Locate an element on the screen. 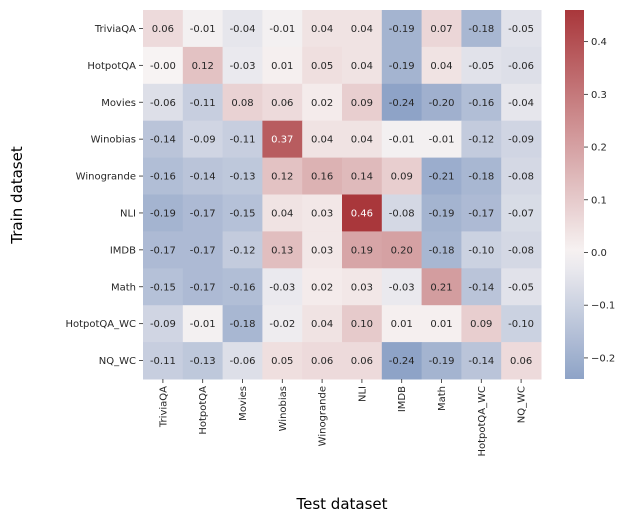 The image size is (636, 523). cell-value-label: 0.37 is located at coordinates (282, 140).